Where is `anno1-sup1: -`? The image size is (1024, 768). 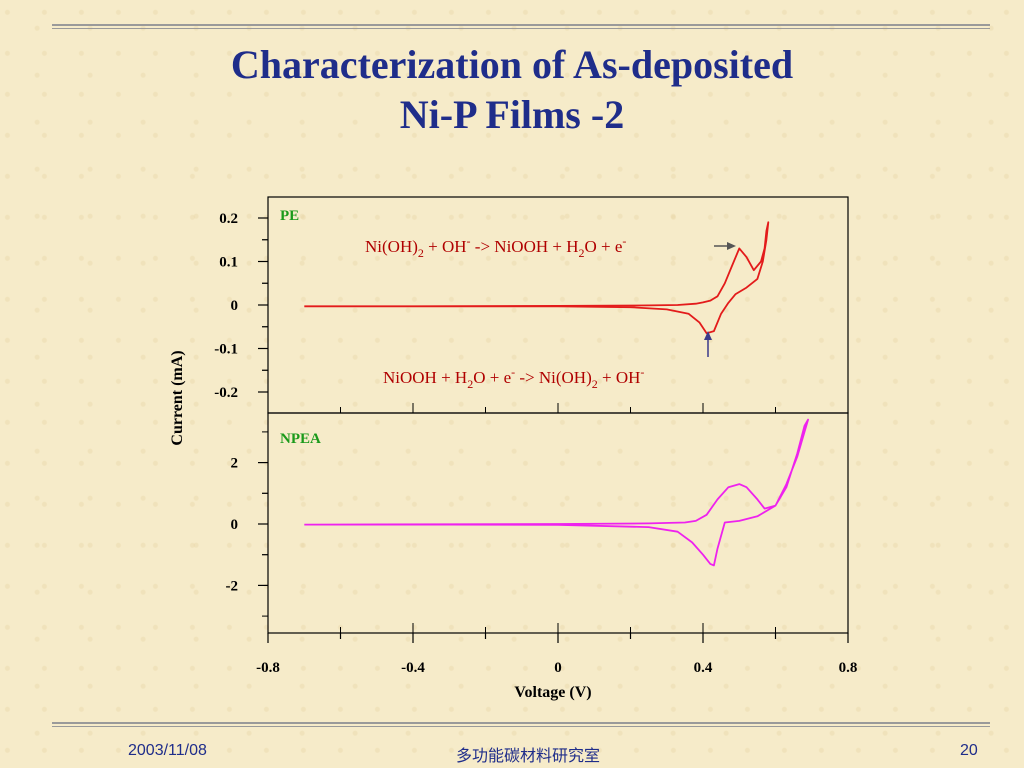
anno1-sup1: - is located at coordinates (469, 241).